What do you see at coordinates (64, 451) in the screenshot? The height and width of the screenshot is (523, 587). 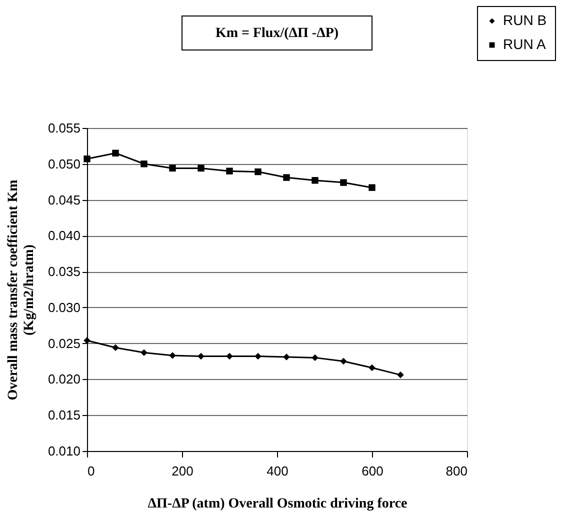 I see `y-tick-label: 0.010` at bounding box center [64, 451].